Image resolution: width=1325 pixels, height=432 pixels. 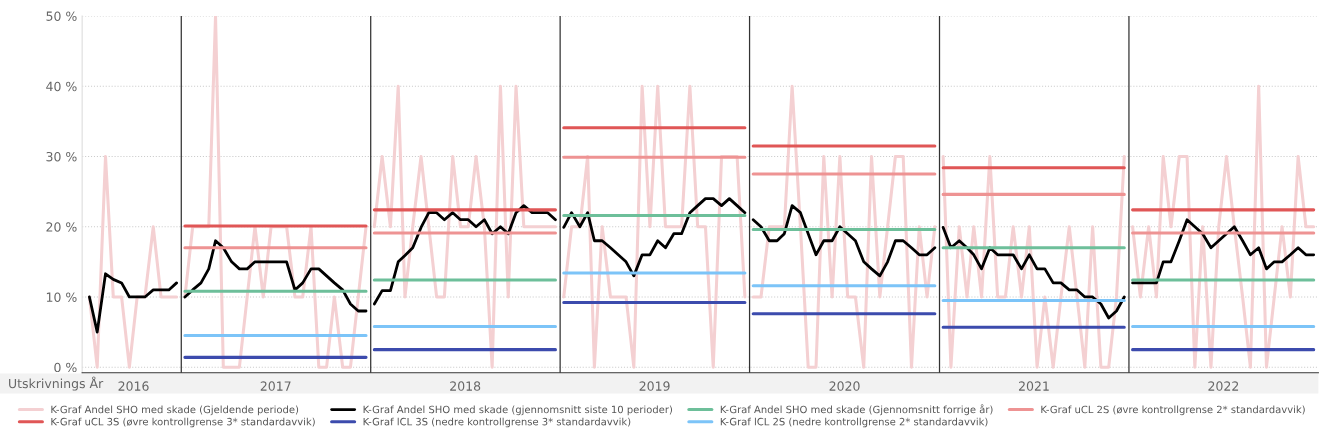 I want to click on y-tick-label: 0 %, so click(x=65, y=367).